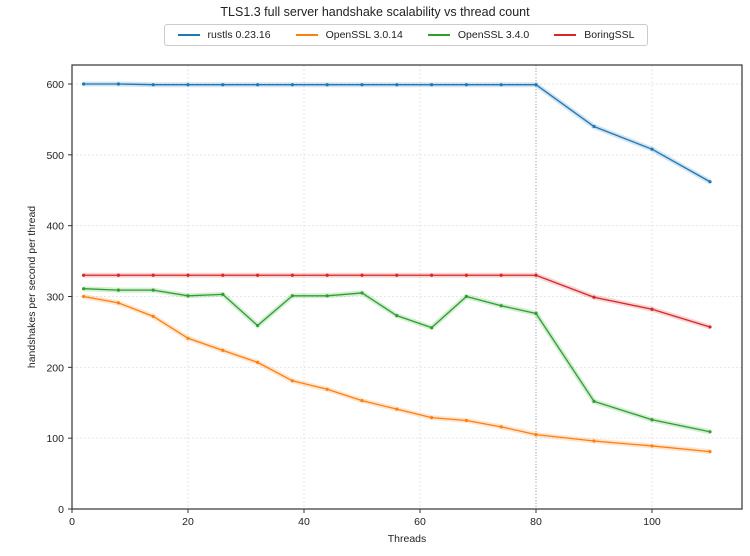  Describe the element at coordinates (55, 368) in the screenshot. I see `y-tick-label: 200` at that location.